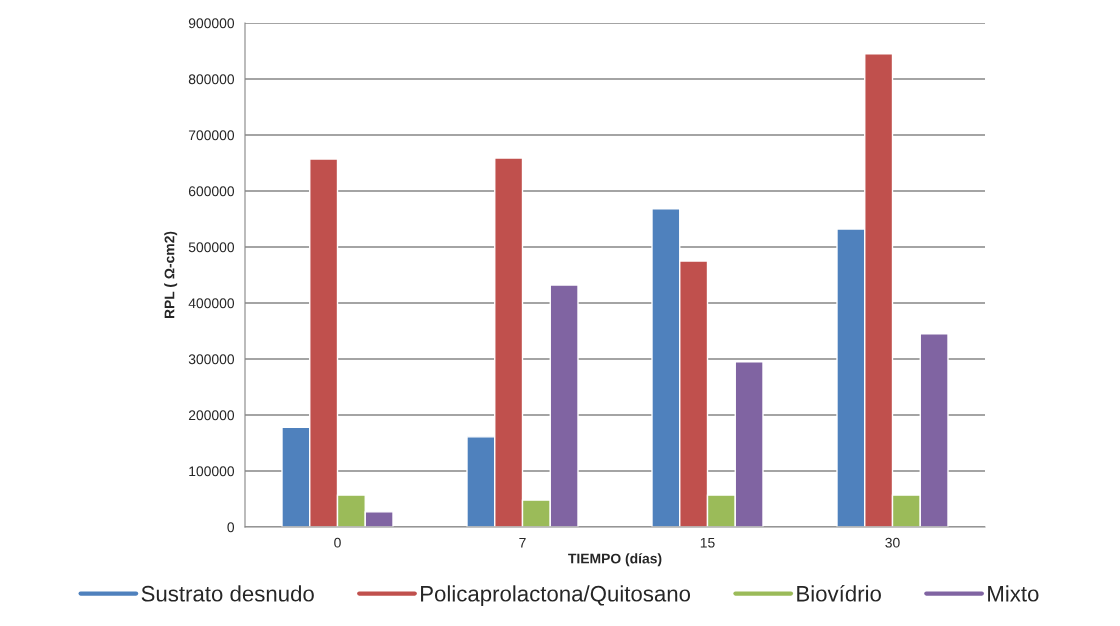  What do you see at coordinates (227, 593) in the screenshot?
I see `legend-label: Sustrato desnudo` at bounding box center [227, 593].